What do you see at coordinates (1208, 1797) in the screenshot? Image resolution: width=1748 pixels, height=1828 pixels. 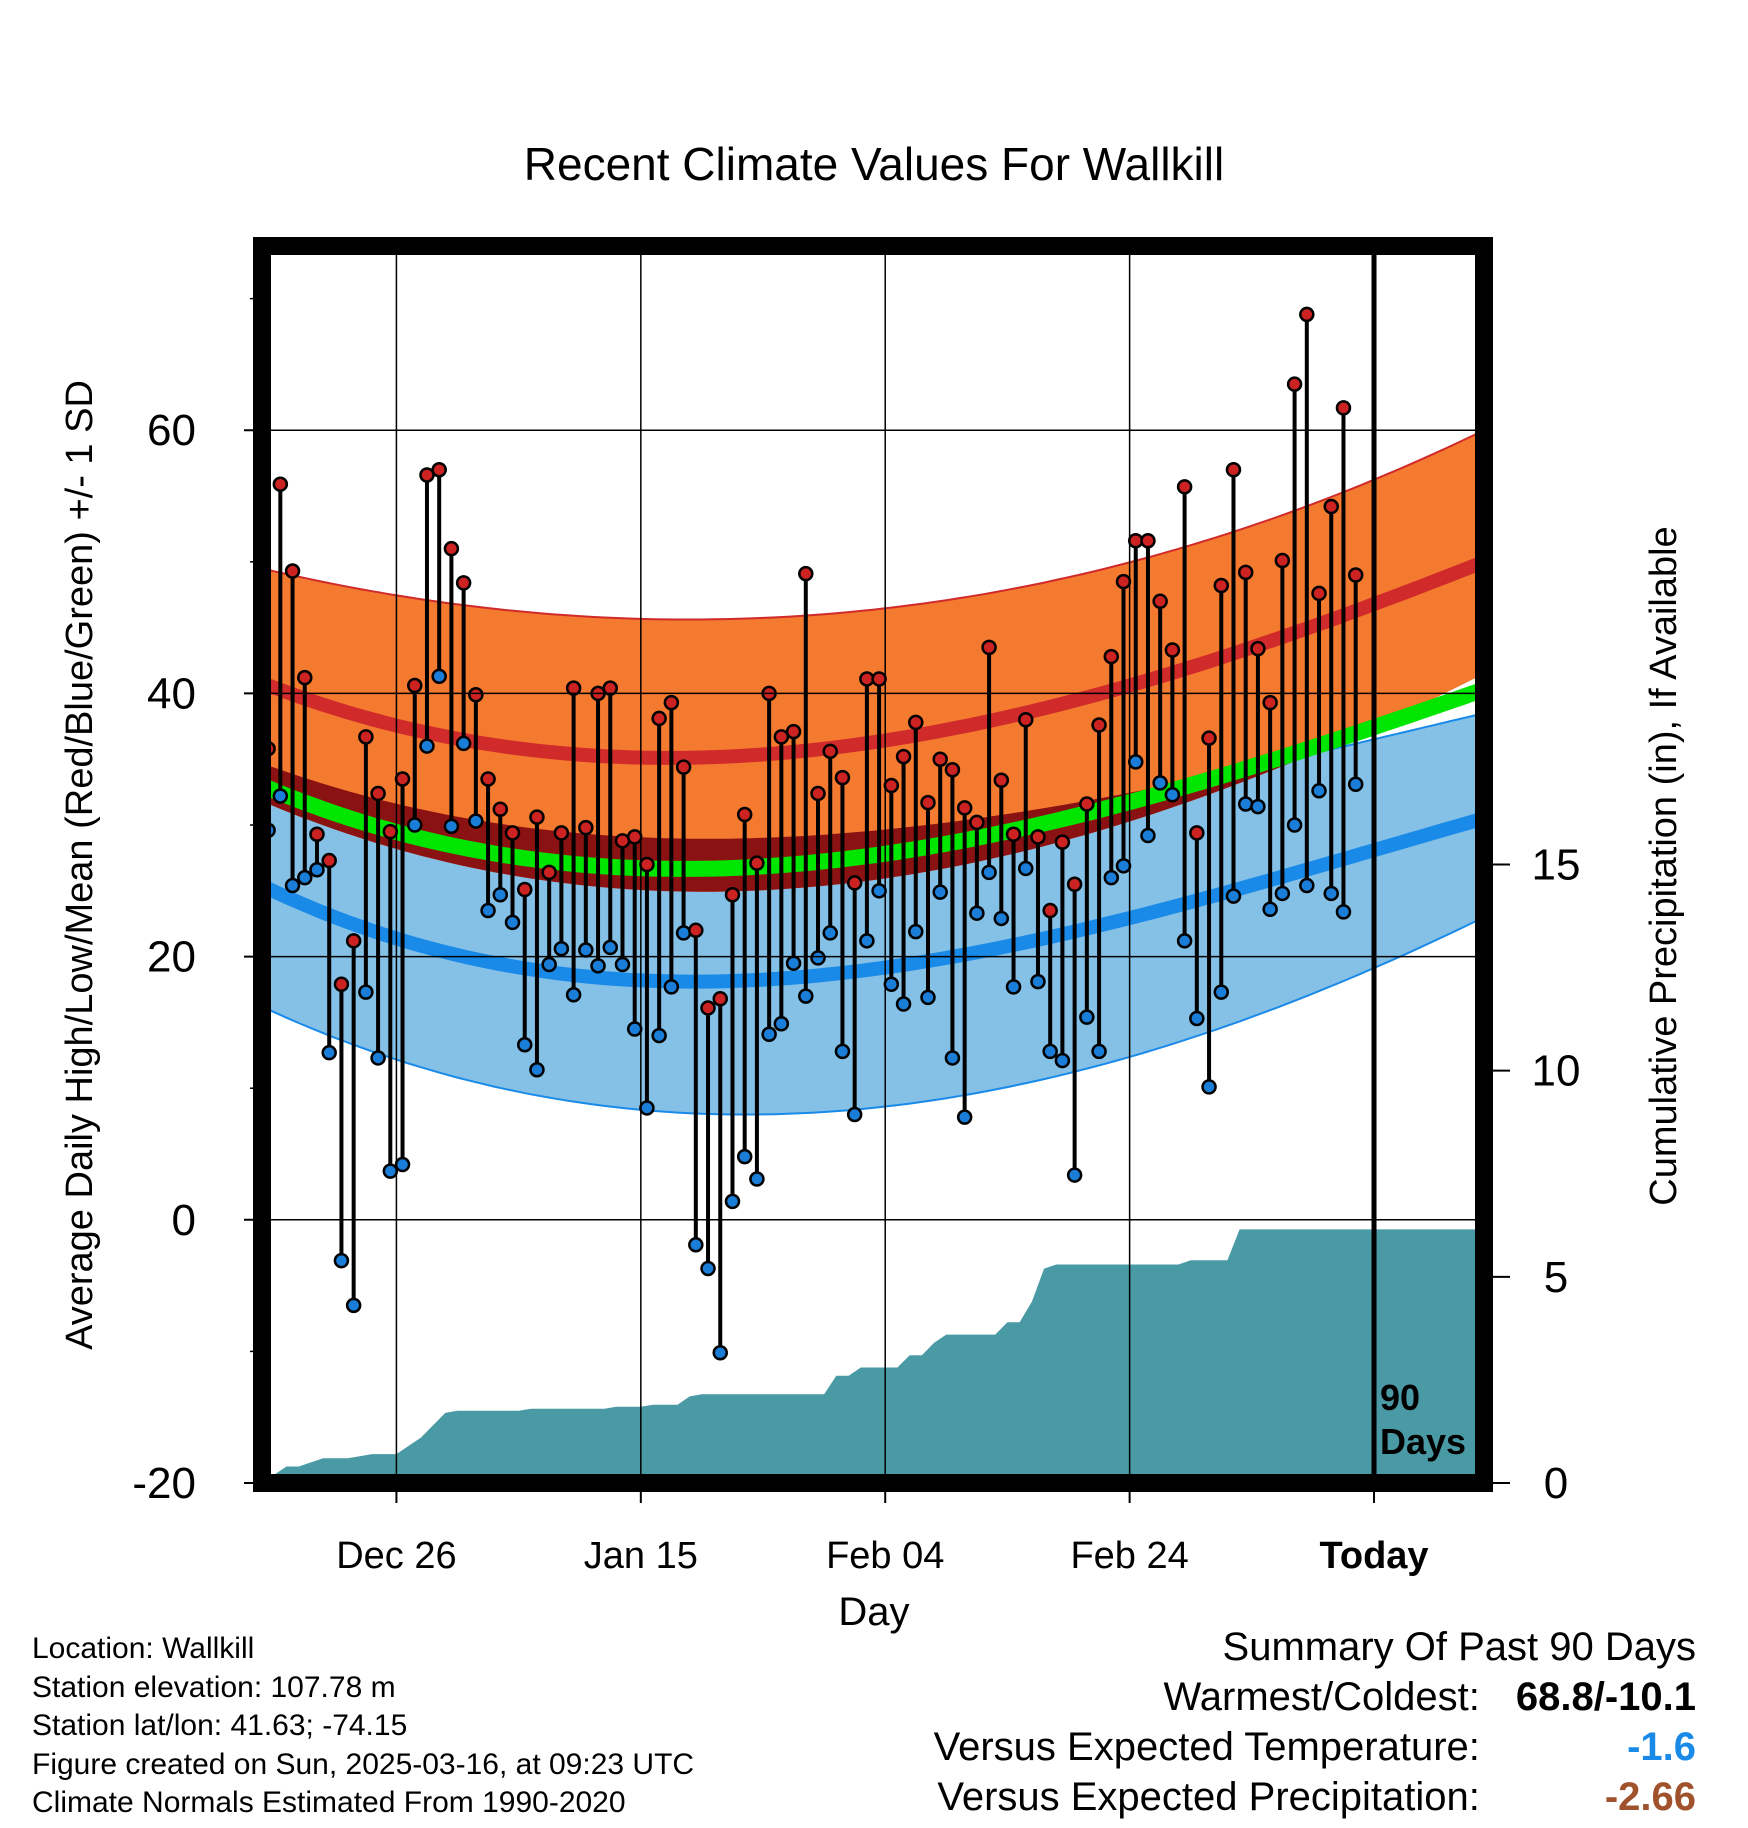 I see `precip-label: Versus Expected Precipitation:` at bounding box center [1208, 1797].